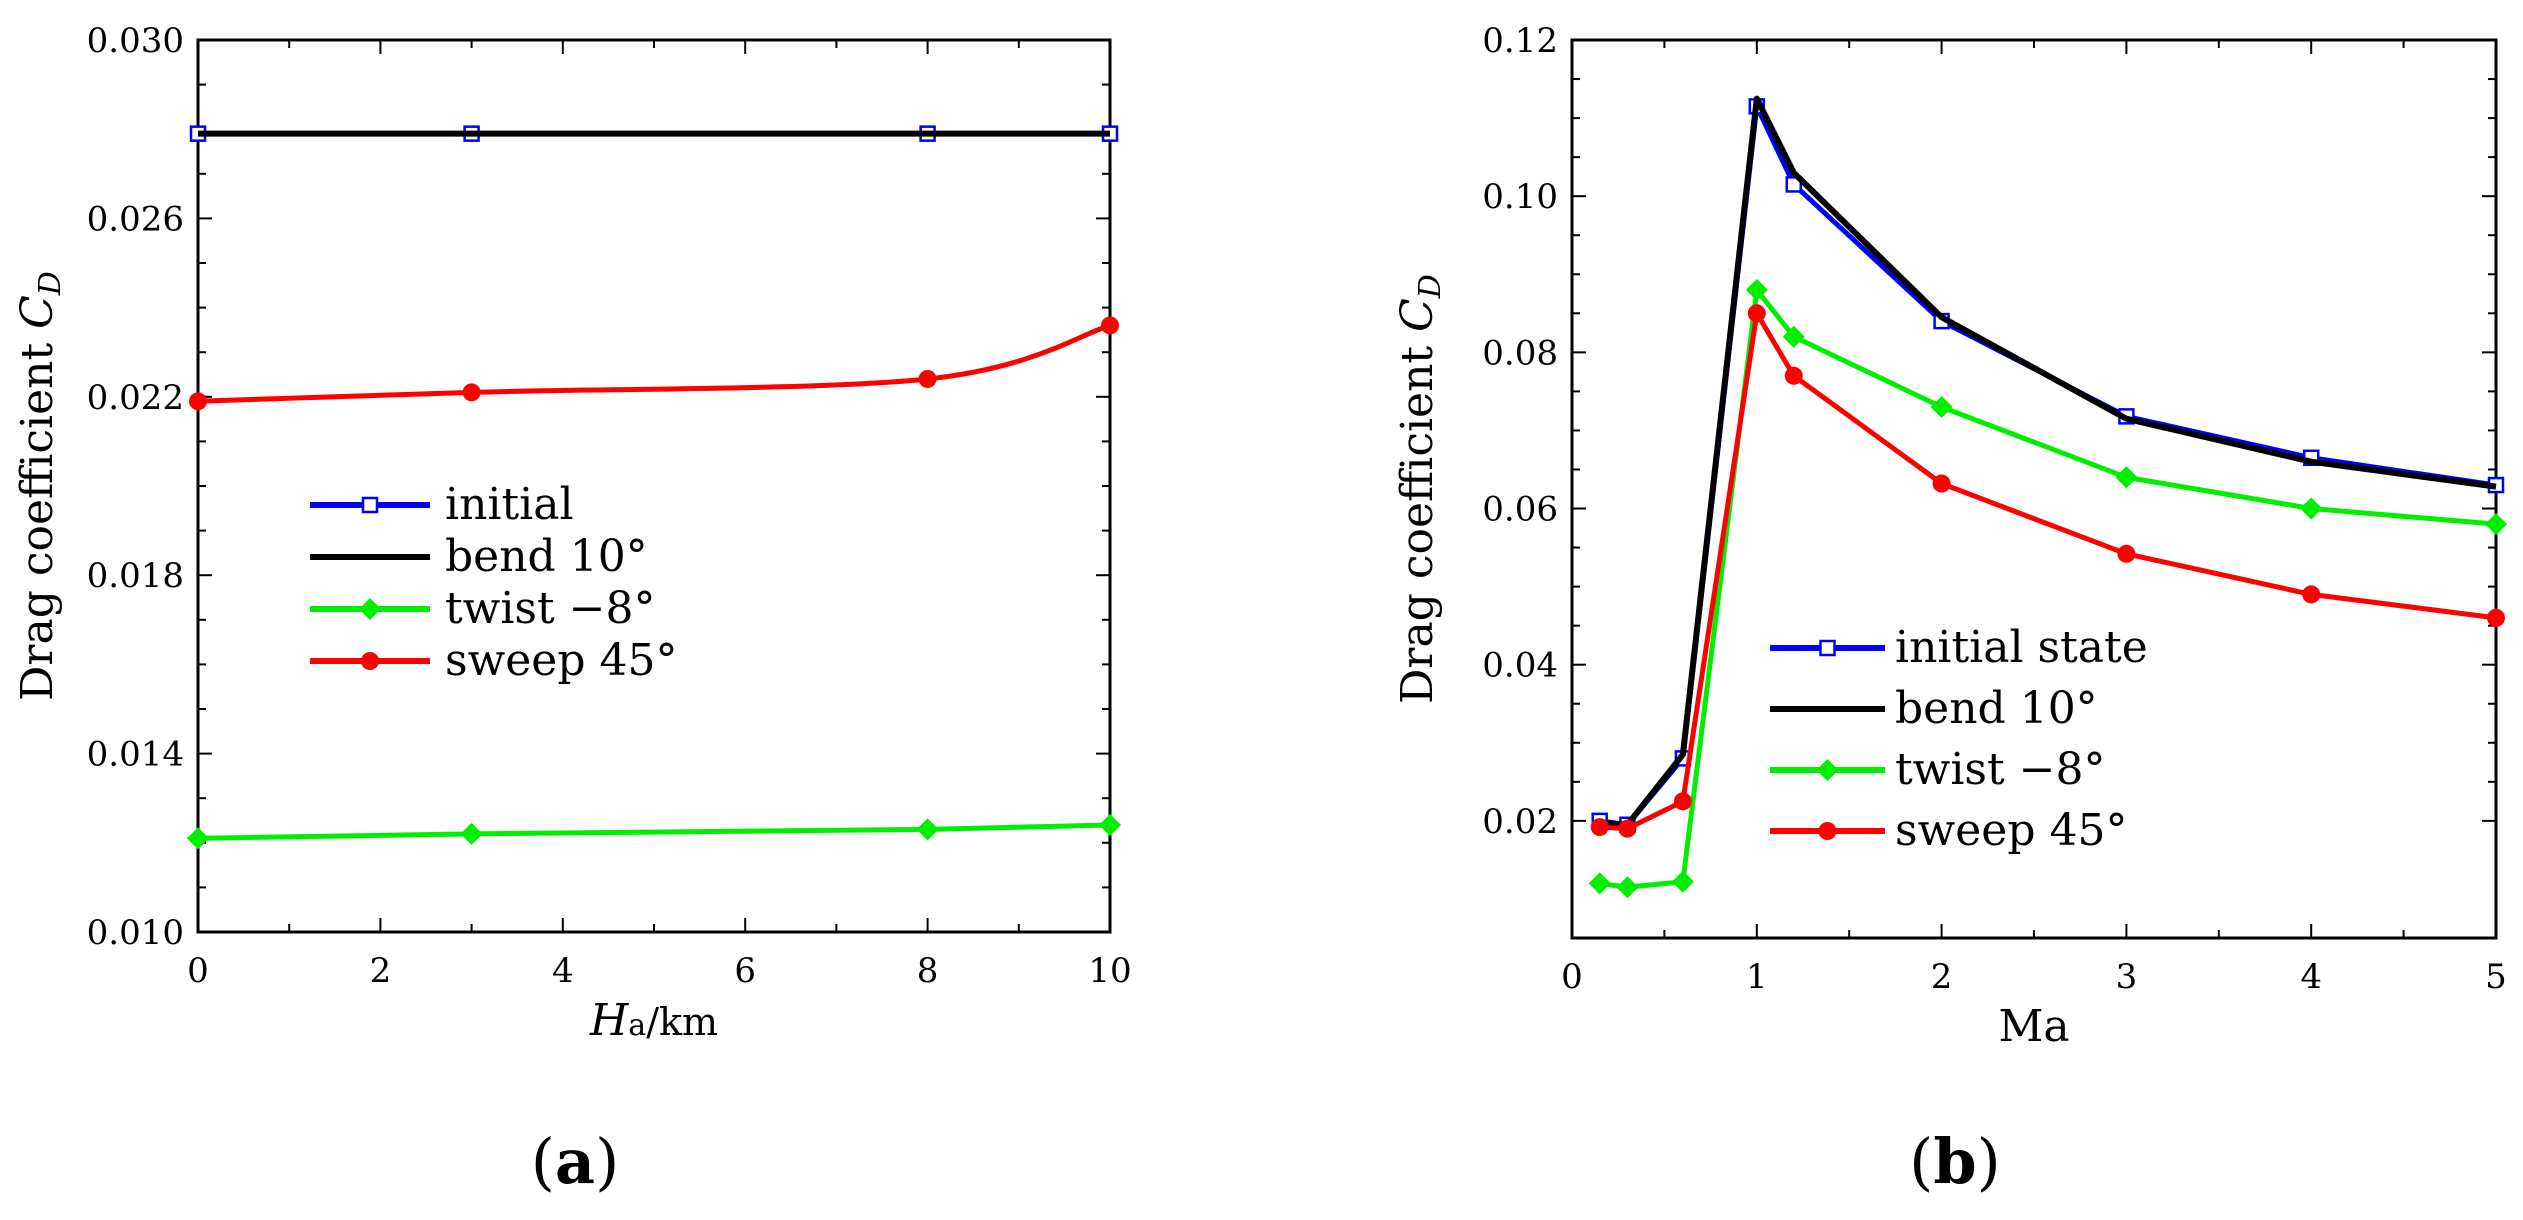 The image size is (2523, 1220). What do you see at coordinates (2311, 977) in the screenshot?
I see `chart-b-x-tick-label: 4` at bounding box center [2311, 977].